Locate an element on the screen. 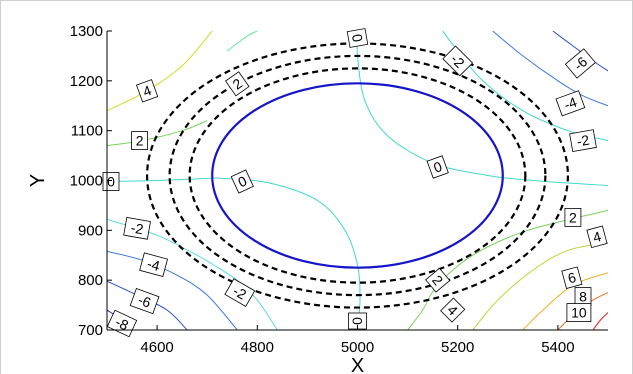  x-axis-title: X is located at coordinates (357, 364).